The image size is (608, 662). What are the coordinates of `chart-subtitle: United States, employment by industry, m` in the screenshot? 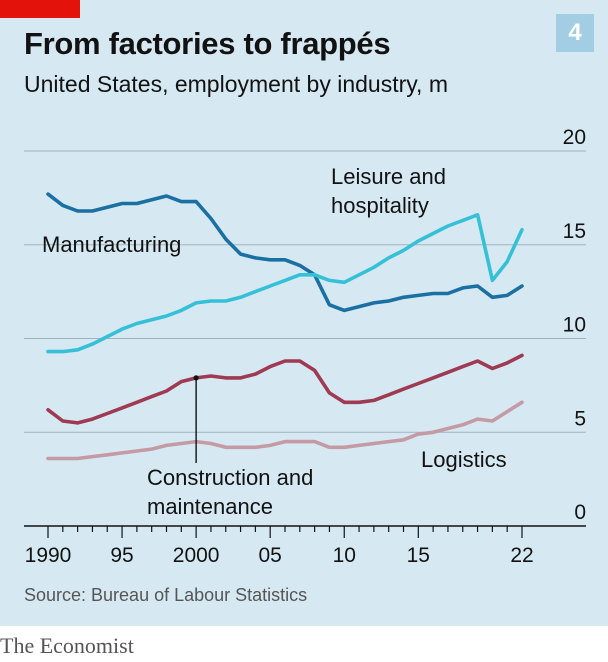 It's located at (236, 84).